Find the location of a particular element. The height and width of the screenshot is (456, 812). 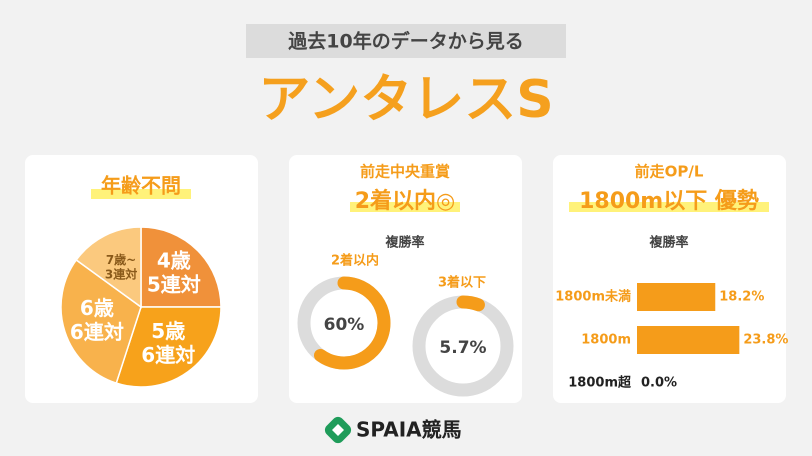

slice-category: 4歳 is located at coordinates (174, 261).